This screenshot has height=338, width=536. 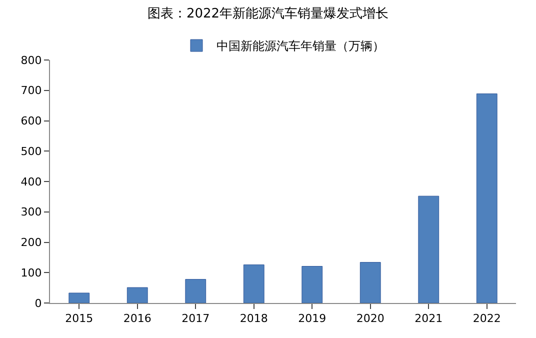 What do you see at coordinates (31, 151) in the screenshot?
I see `y-tick-label: 500` at bounding box center [31, 151].